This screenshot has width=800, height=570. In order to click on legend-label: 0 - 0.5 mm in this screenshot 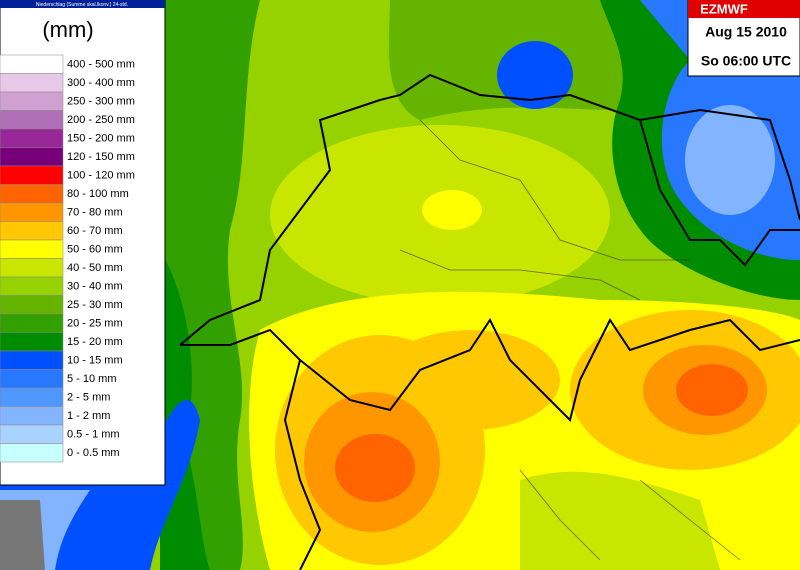, I will do `click(93, 453)`.